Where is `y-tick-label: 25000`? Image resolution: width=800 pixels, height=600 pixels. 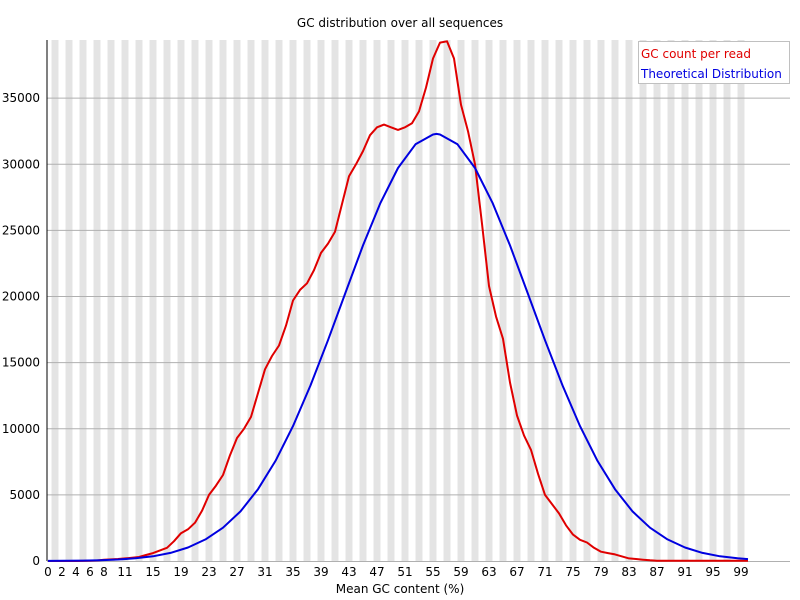
y-tick-label: 25000 is located at coordinates (21, 230).